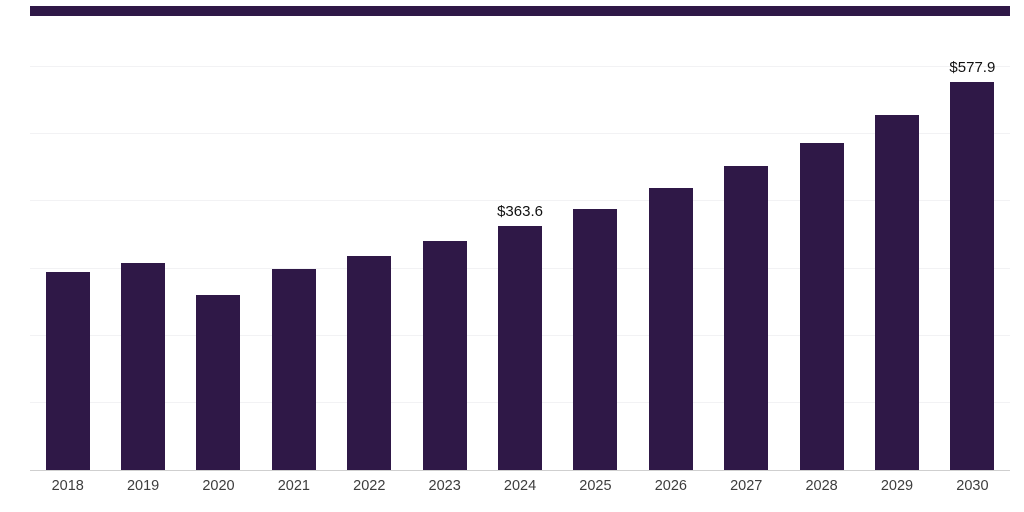 Image resolution: width=1024 pixels, height=512 pixels. Describe the element at coordinates (67, 268) in the screenshot. I see `bar-column-2018` at that location.